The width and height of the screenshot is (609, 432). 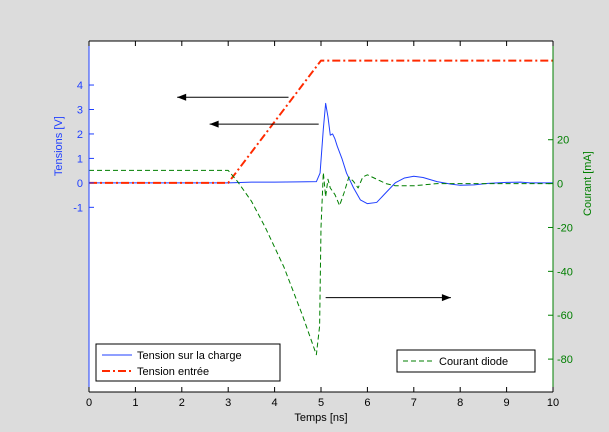 What do you see at coordinates (507, 403) in the screenshot?
I see `x-tick-label: 9` at bounding box center [507, 403].